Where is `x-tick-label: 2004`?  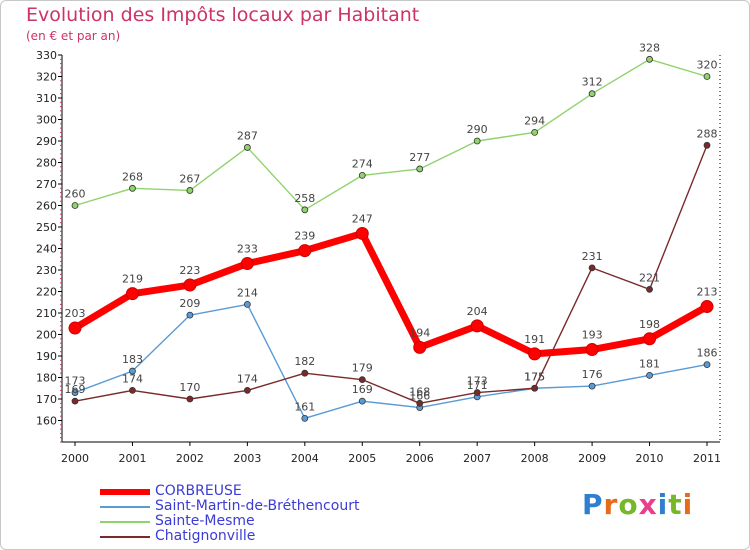 x-tick-label: 2004 is located at coordinates (305, 458).